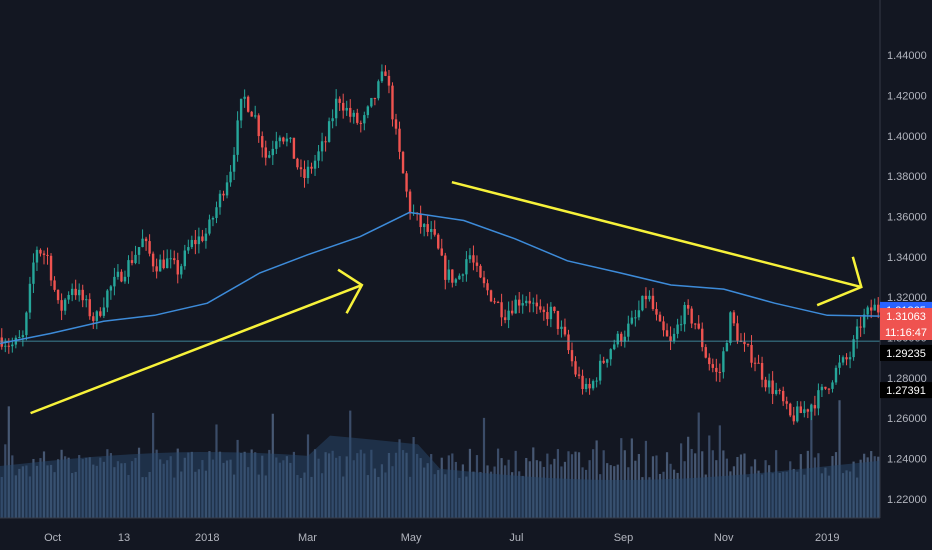 The height and width of the screenshot is (550, 932). What do you see at coordinates (124, 538) in the screenshot?
I see `time-tick-label: 13` at bounding box center [124, 538].